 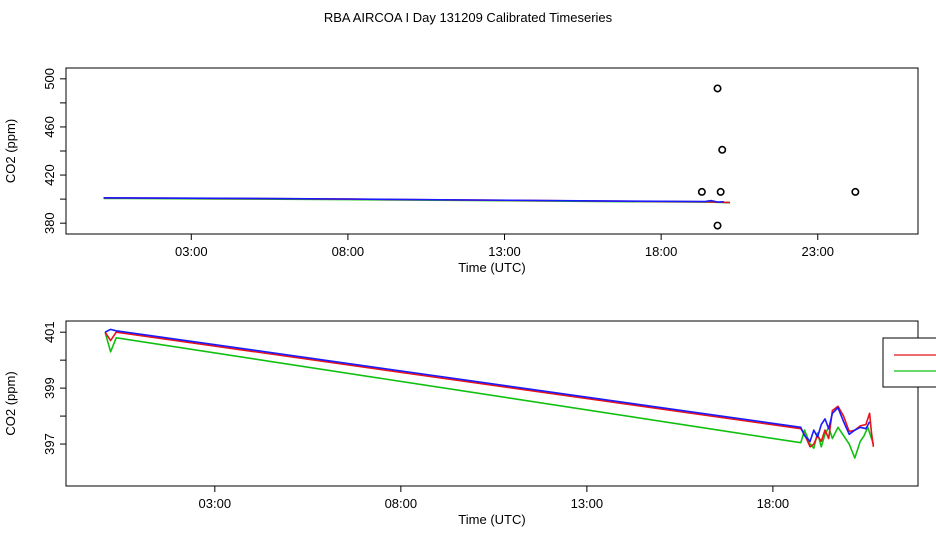 What do you see at coordinates (413, 200) in the screenshot?
I see `series-line-blue` at bounding box center [413, 200].